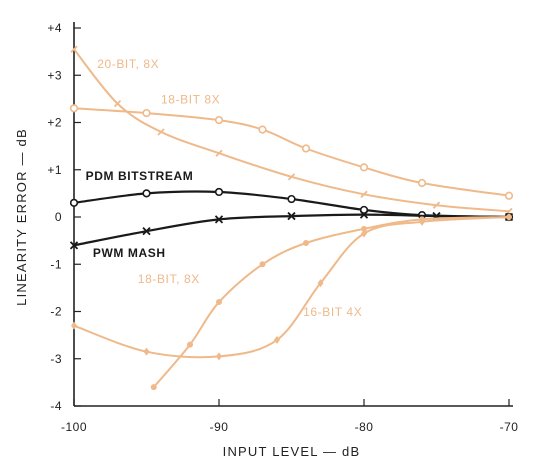 The image size is (538, 471). I want to click on series-label-16-bit-4x: 16-BIT 4X, so click(332, 312).